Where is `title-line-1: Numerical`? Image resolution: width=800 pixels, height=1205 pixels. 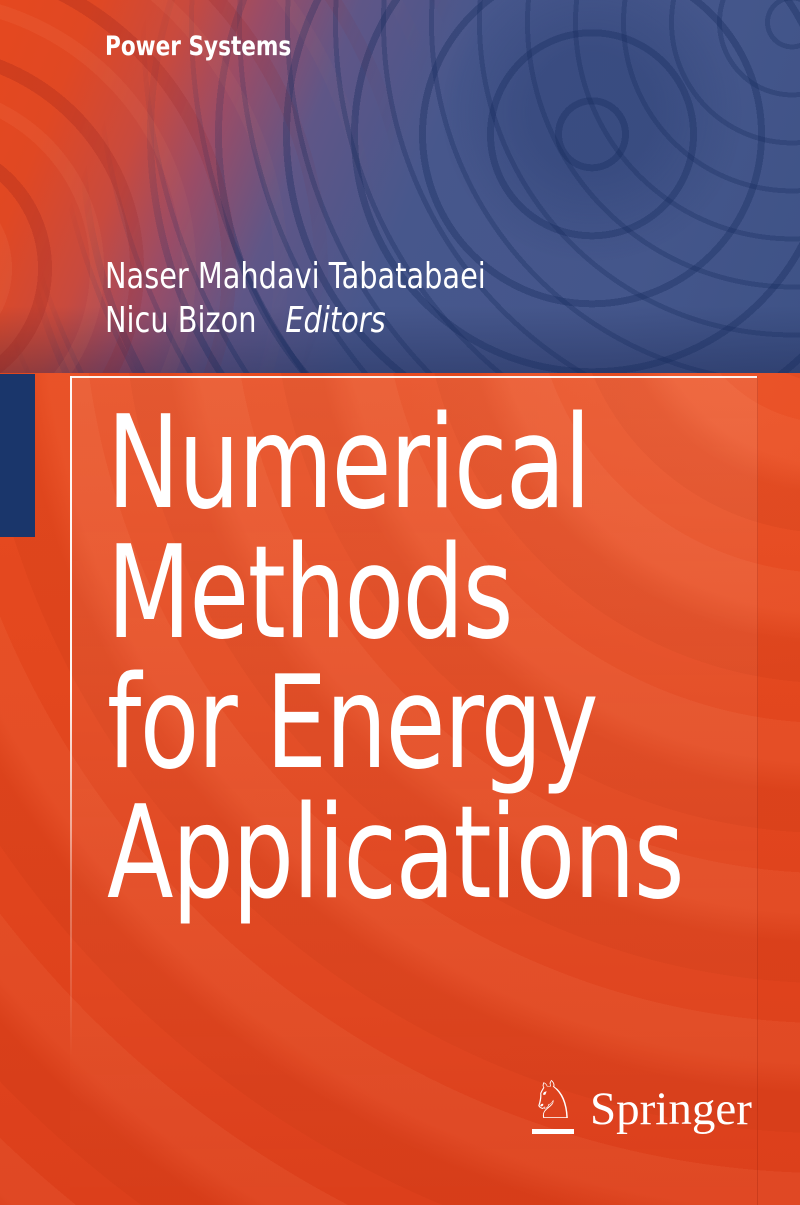
title-line-1: Numerical is located at coordinates (349, 463).